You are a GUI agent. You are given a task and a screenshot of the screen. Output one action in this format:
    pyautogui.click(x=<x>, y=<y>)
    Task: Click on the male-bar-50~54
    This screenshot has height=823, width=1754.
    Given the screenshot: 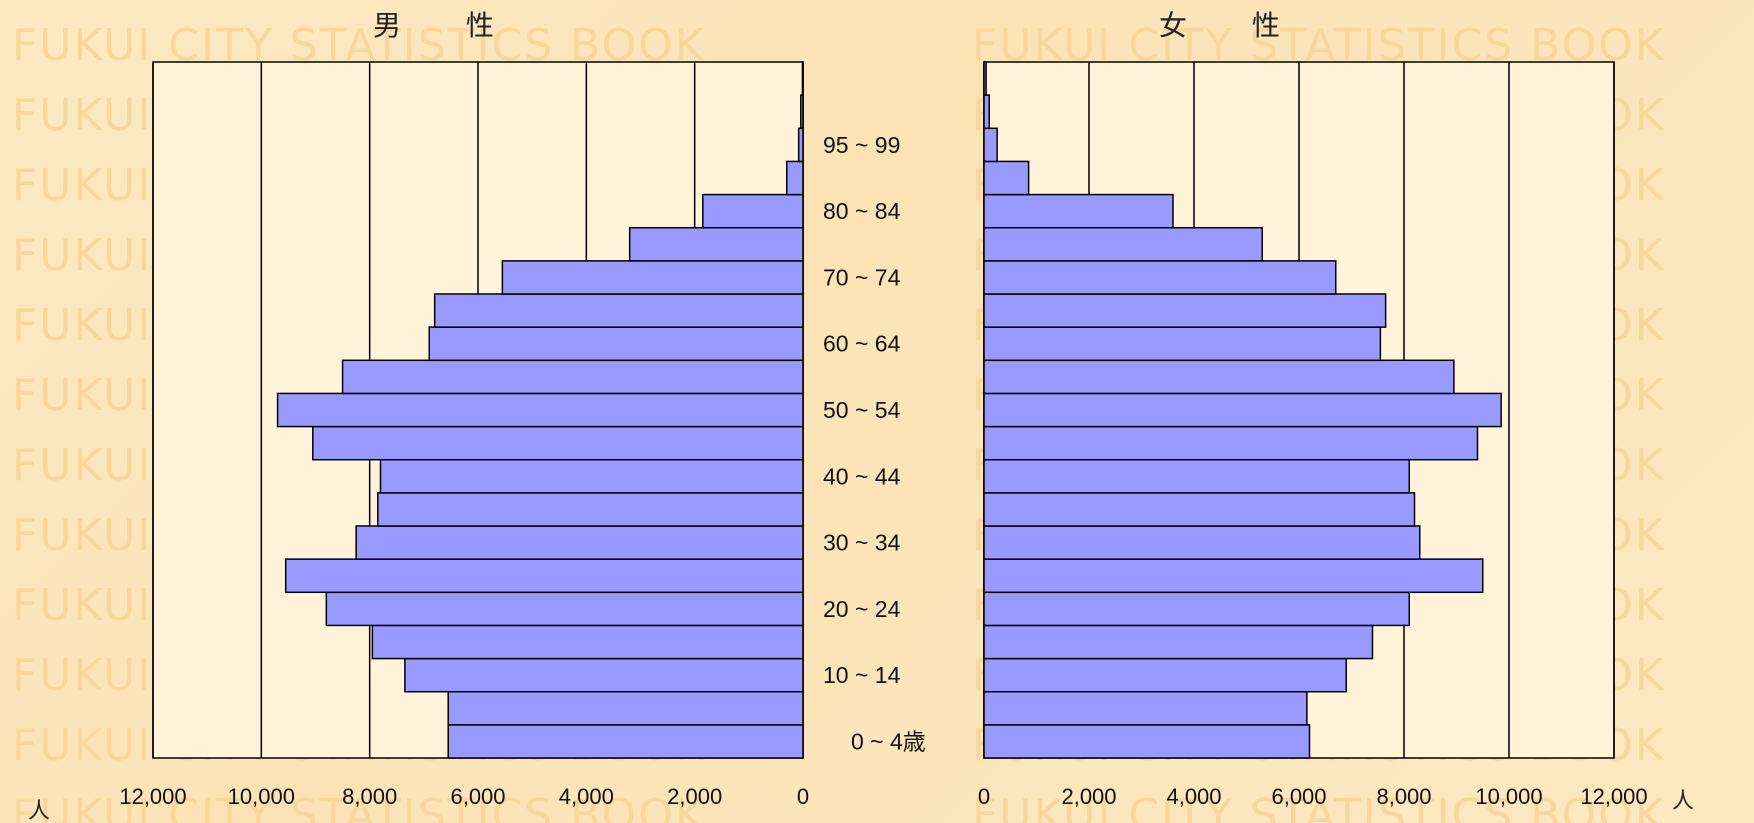 What is the action you would take?
    pyautogui.click(x=540, y=410)
    